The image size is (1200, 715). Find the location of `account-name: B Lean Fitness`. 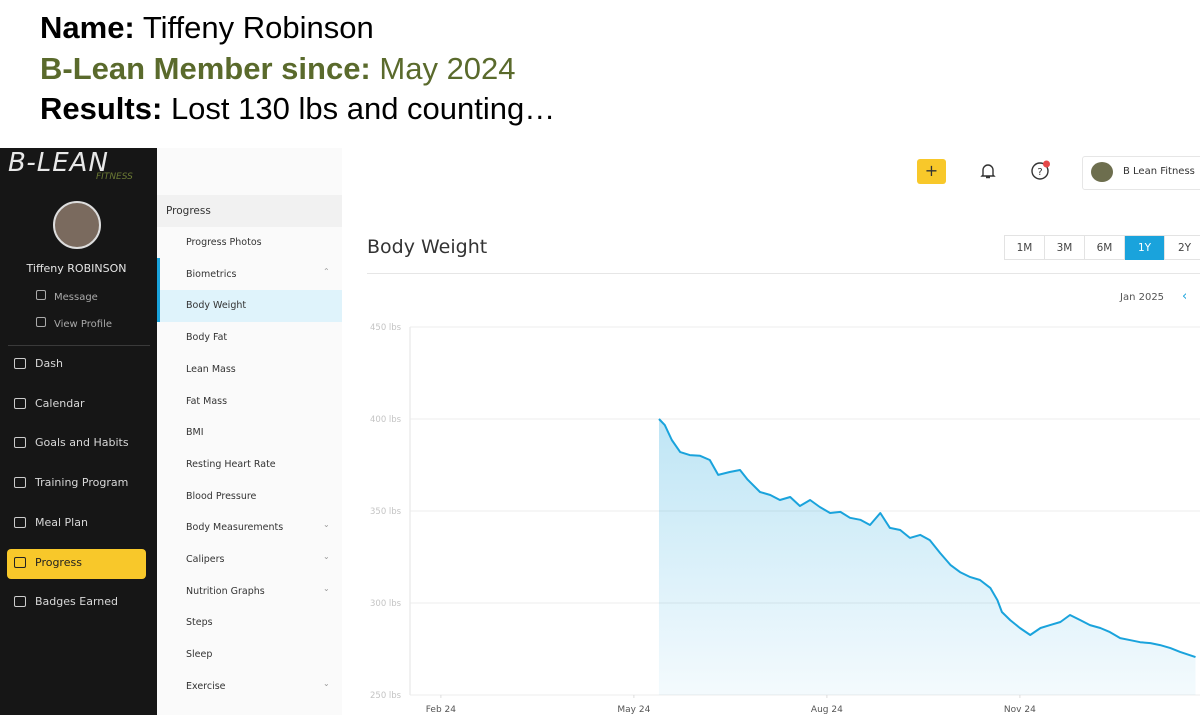

account-name: B Lean Fitness is located at coordinates (1159, 171).